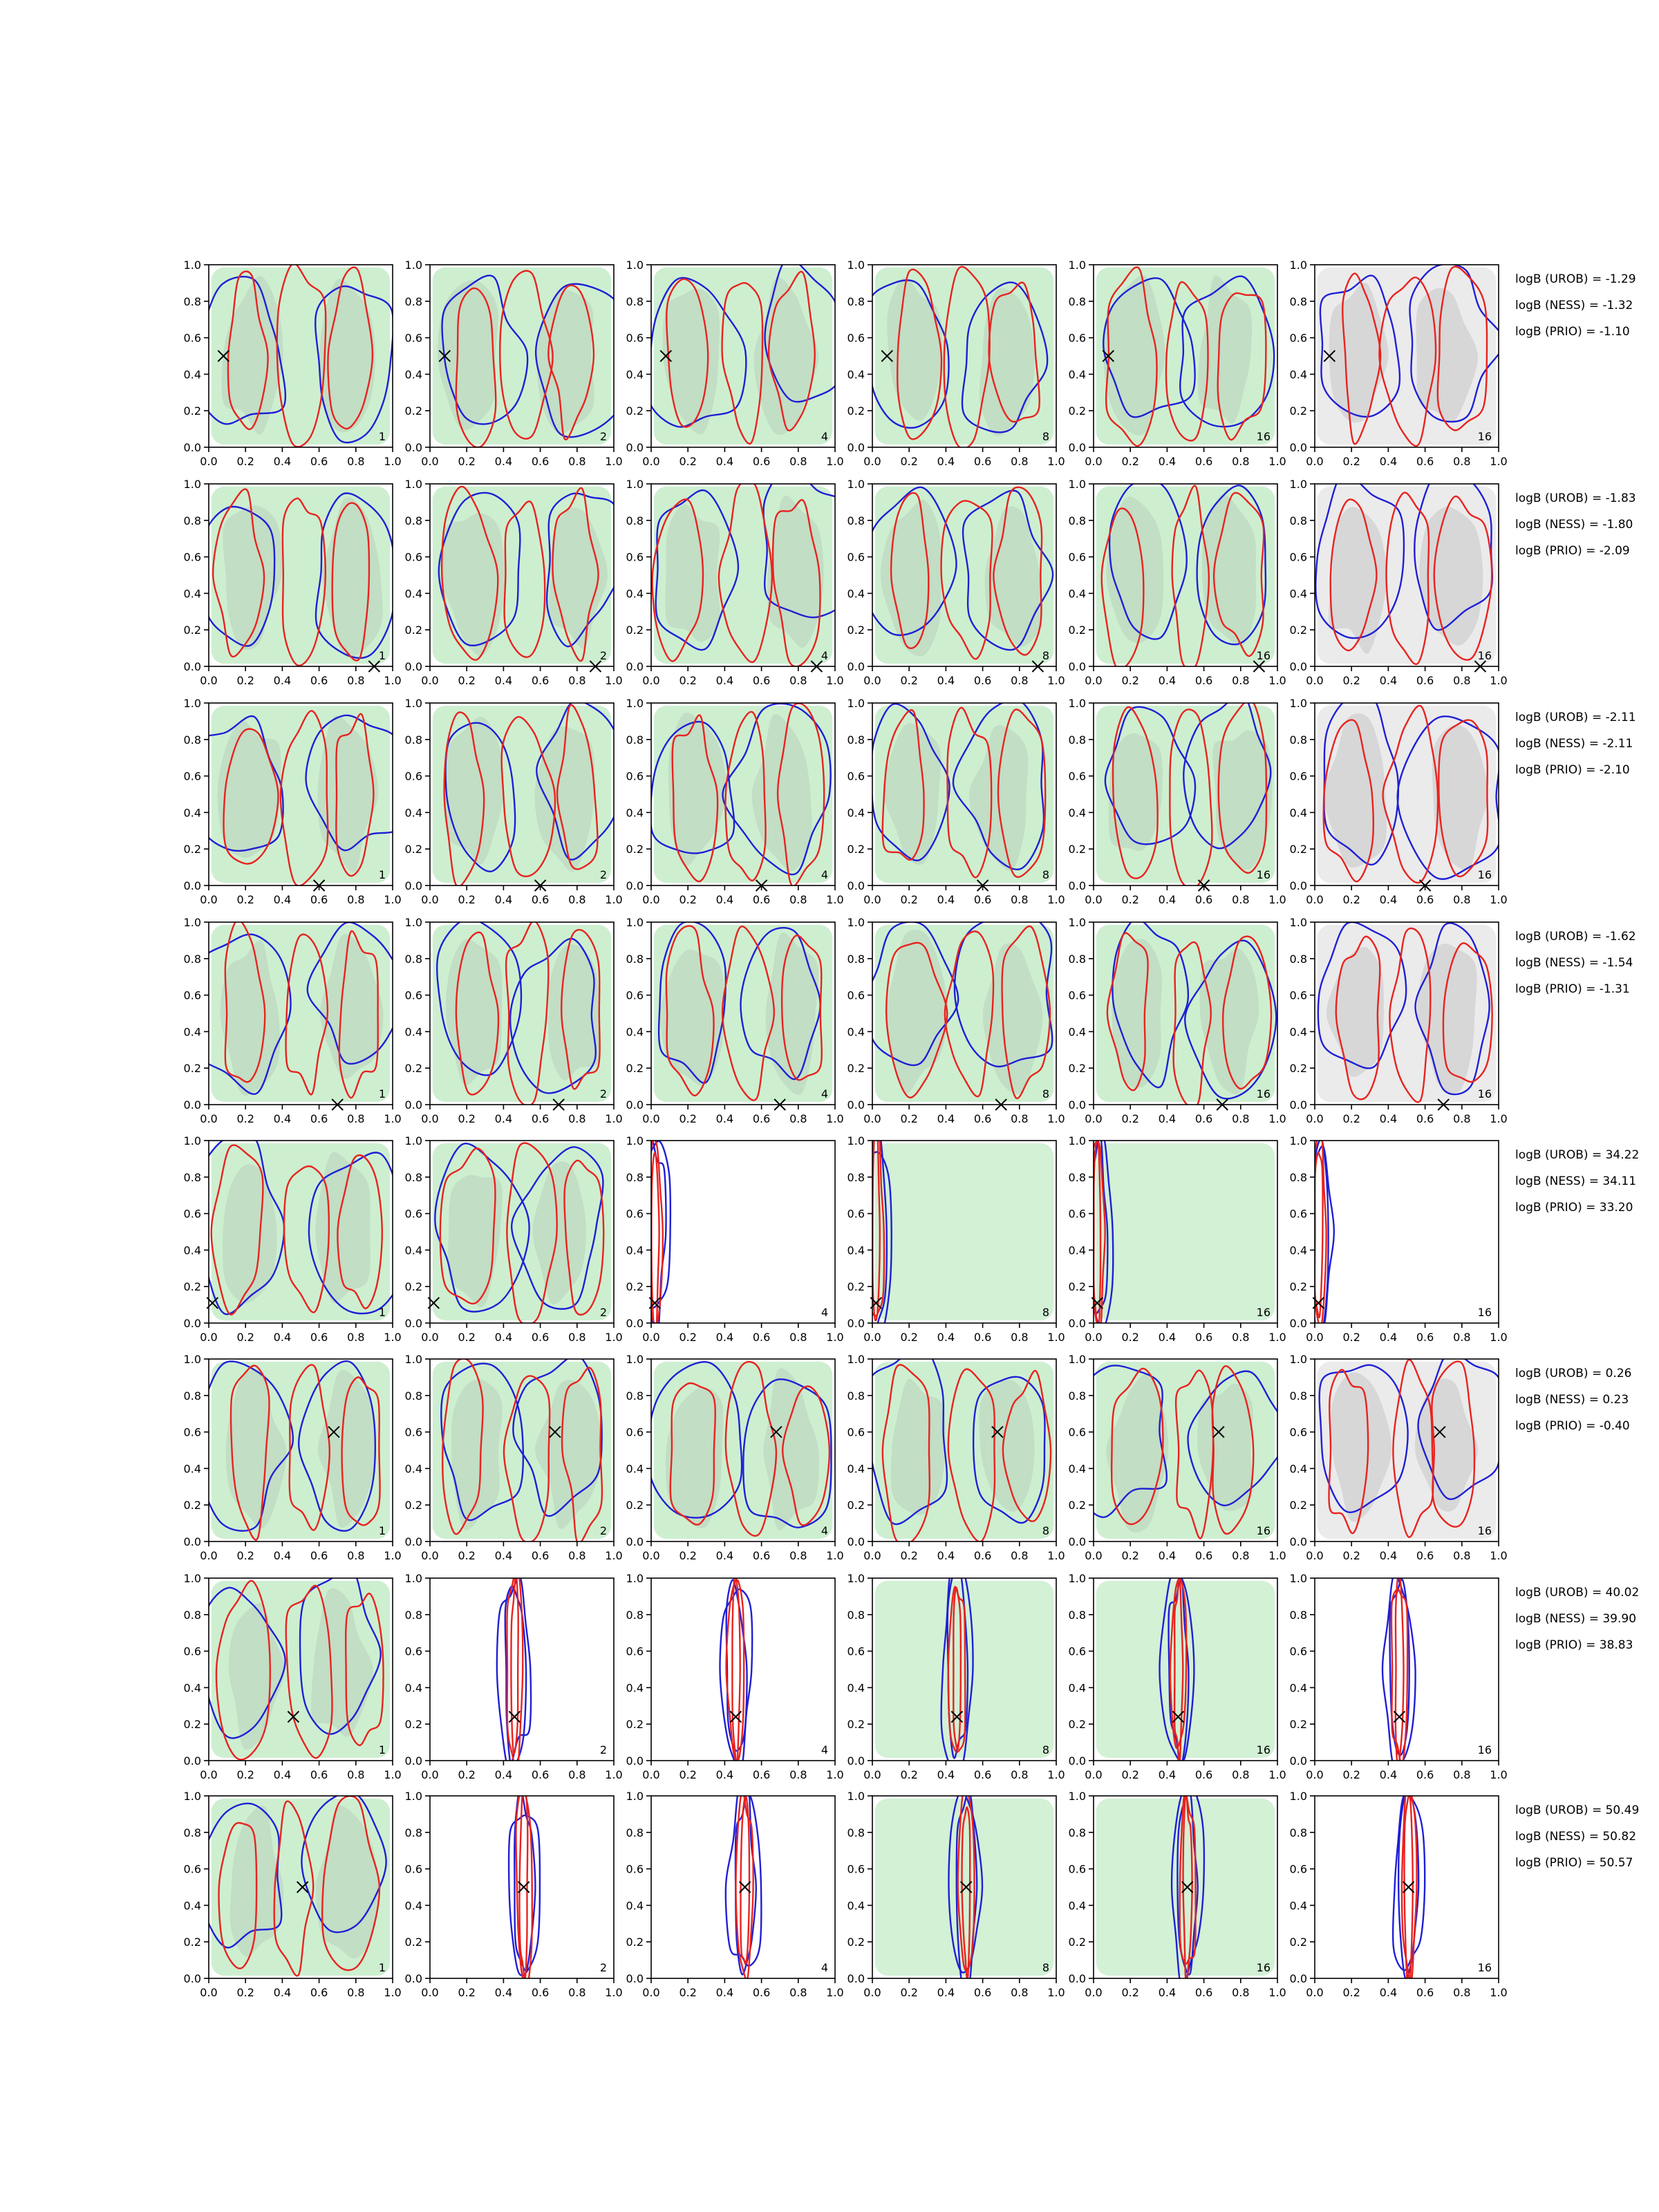  What do you see at coordinates (1185, 1231) in the screenshot?
I see `density-fill` at bounding box center [1185, 1231].